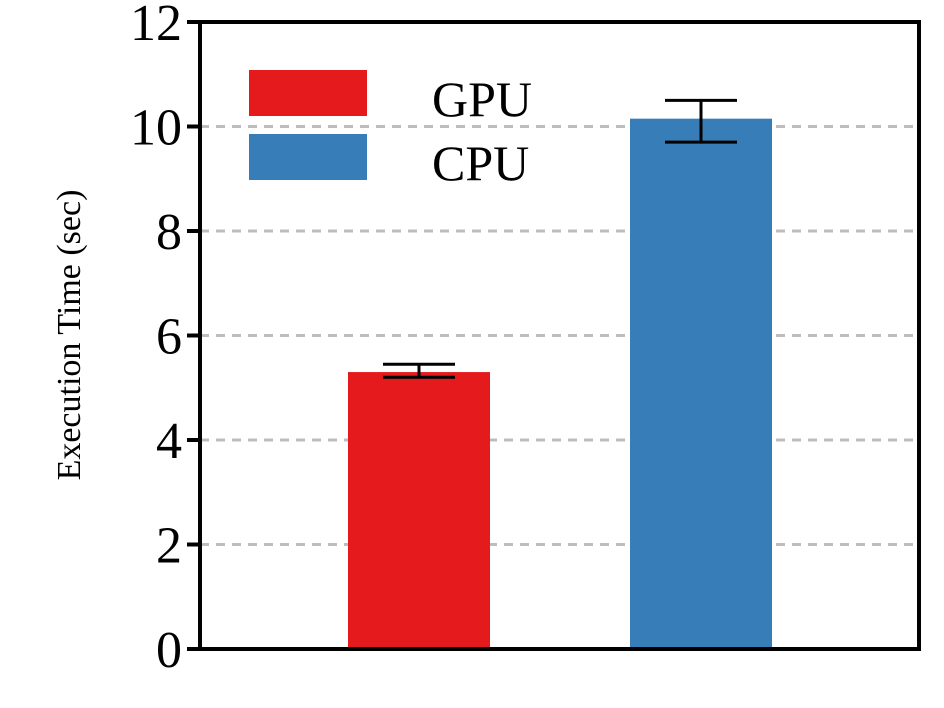 The image size is (944, 708). I want to click on legend-swatch-cpu, so click(308, 157).